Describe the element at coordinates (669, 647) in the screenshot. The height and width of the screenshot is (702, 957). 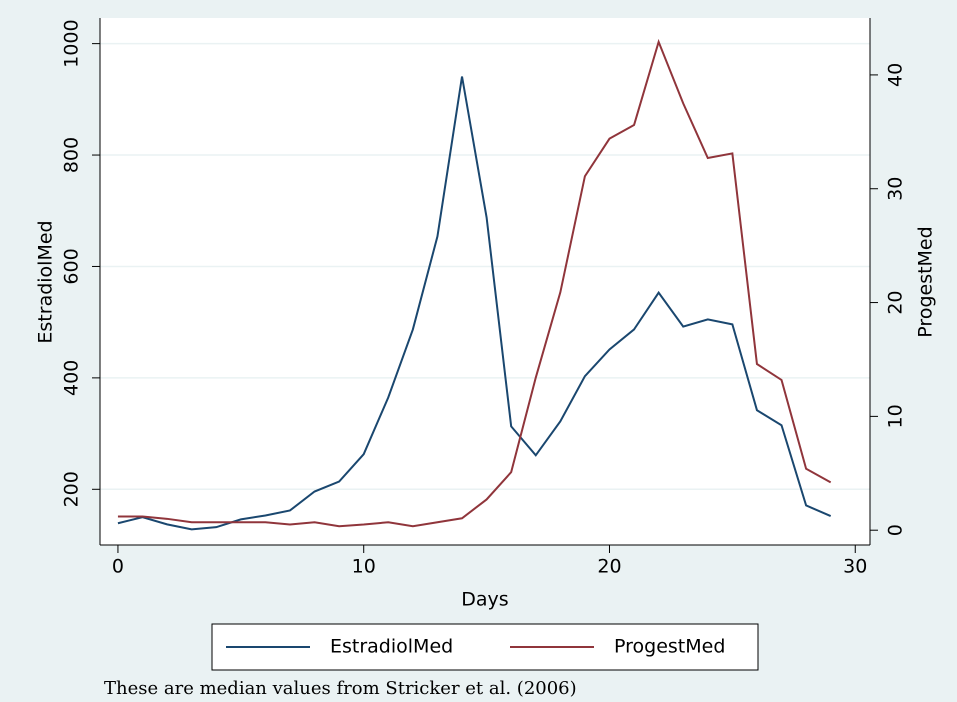
I see `legend-label: ProgestMed` at that location.